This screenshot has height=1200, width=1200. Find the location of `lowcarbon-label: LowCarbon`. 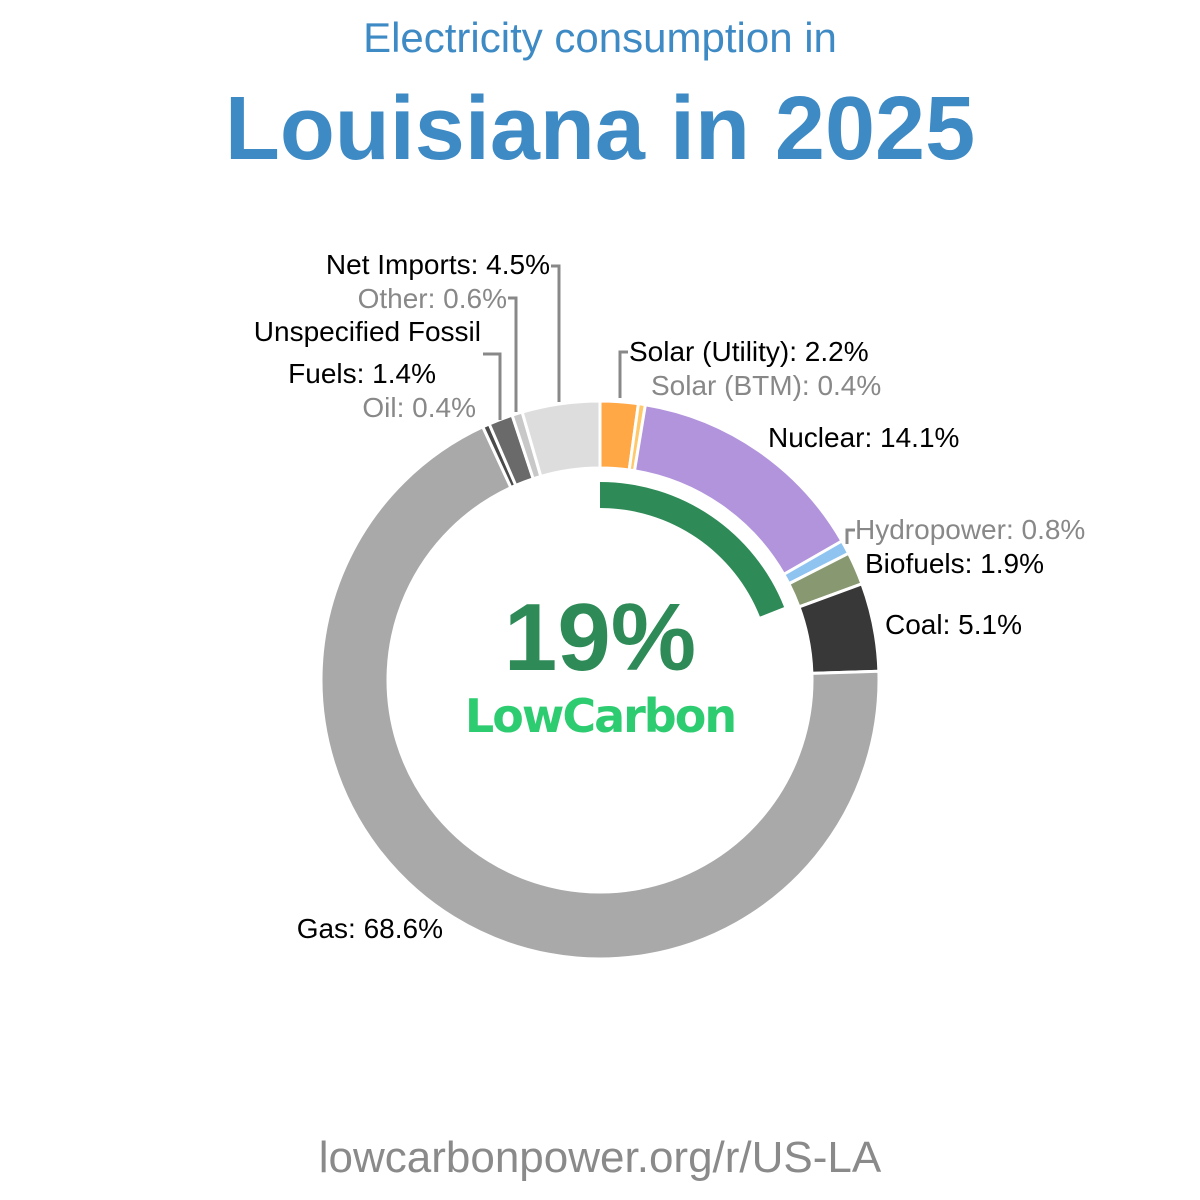

lowcarbon-label: LowCarbon is located at coordinates (600, 716).